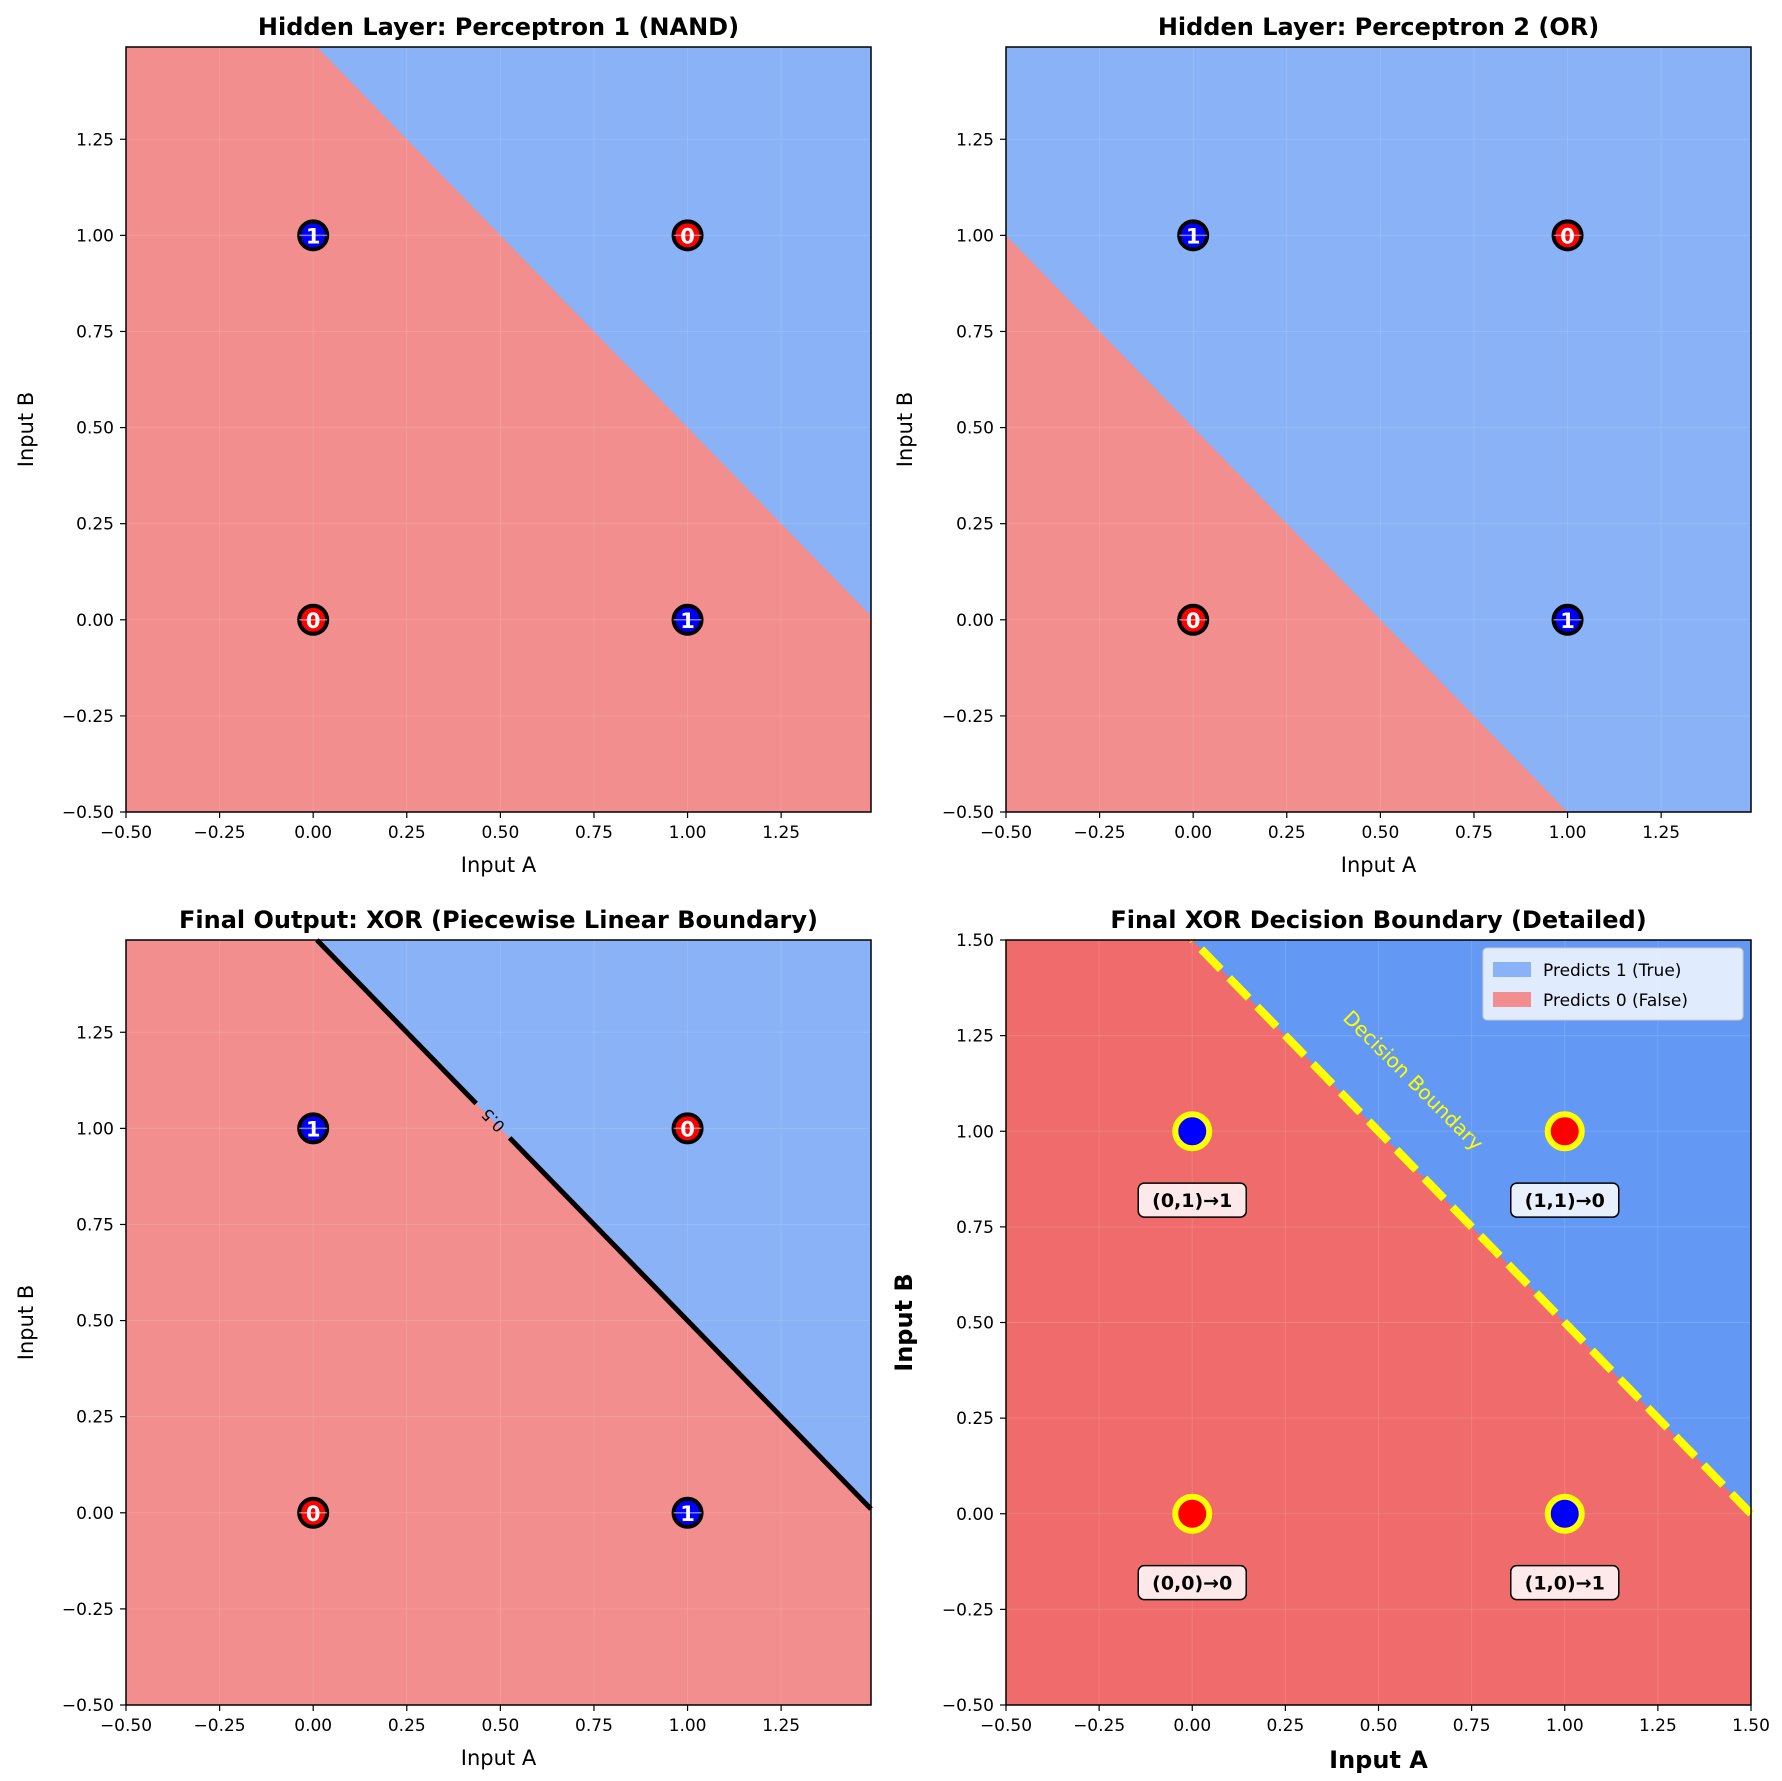  I want to click on legend: Predicts 1 (True) Predicts 0 (False), so click(1613, 984).